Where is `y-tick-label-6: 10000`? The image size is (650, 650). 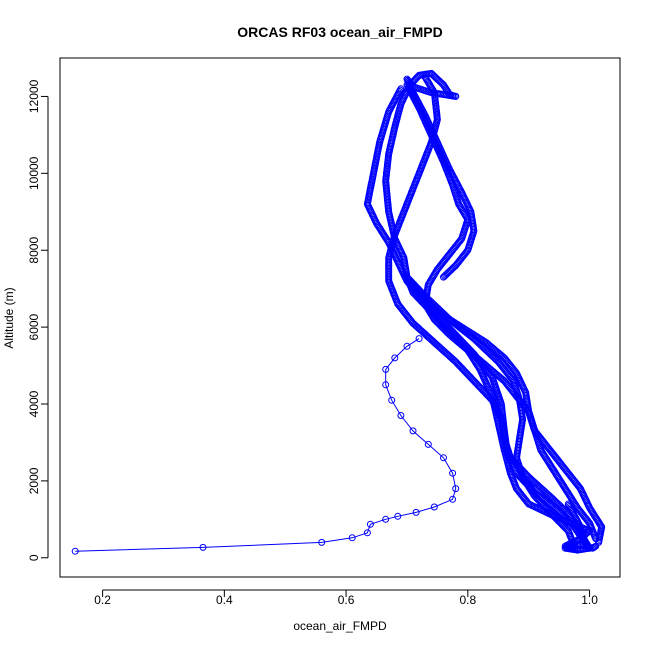
y-tick-label-6: 10000 is located at coordinates (34, 173).